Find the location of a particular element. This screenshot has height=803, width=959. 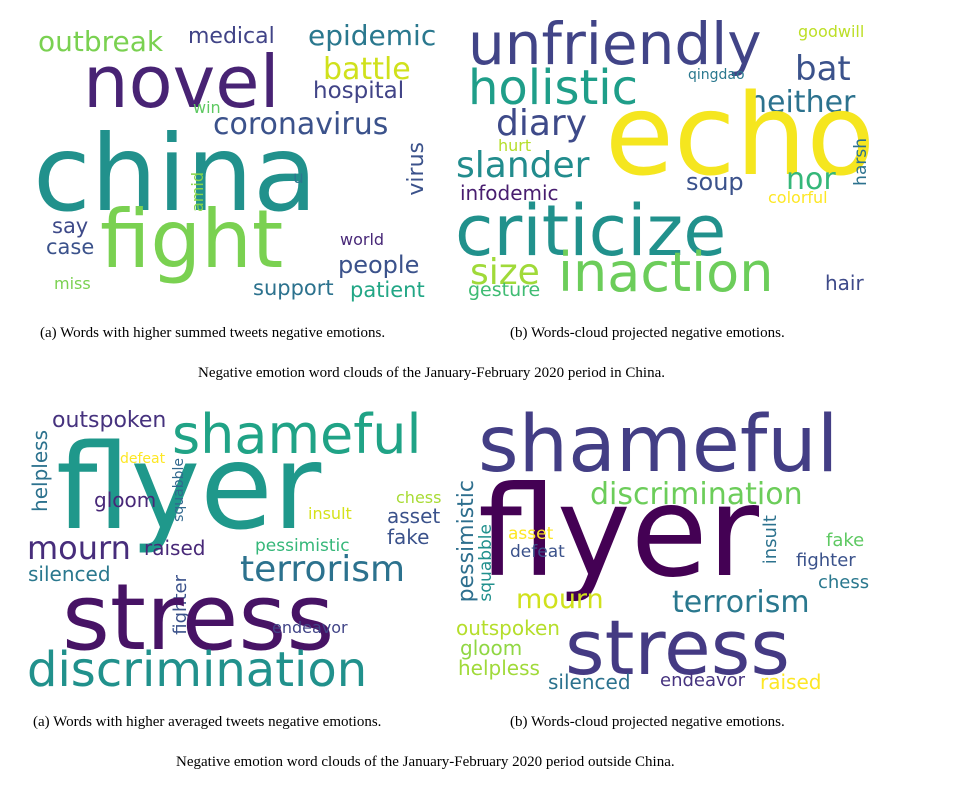

cloud-word: u is located at coordinates (298, 178).